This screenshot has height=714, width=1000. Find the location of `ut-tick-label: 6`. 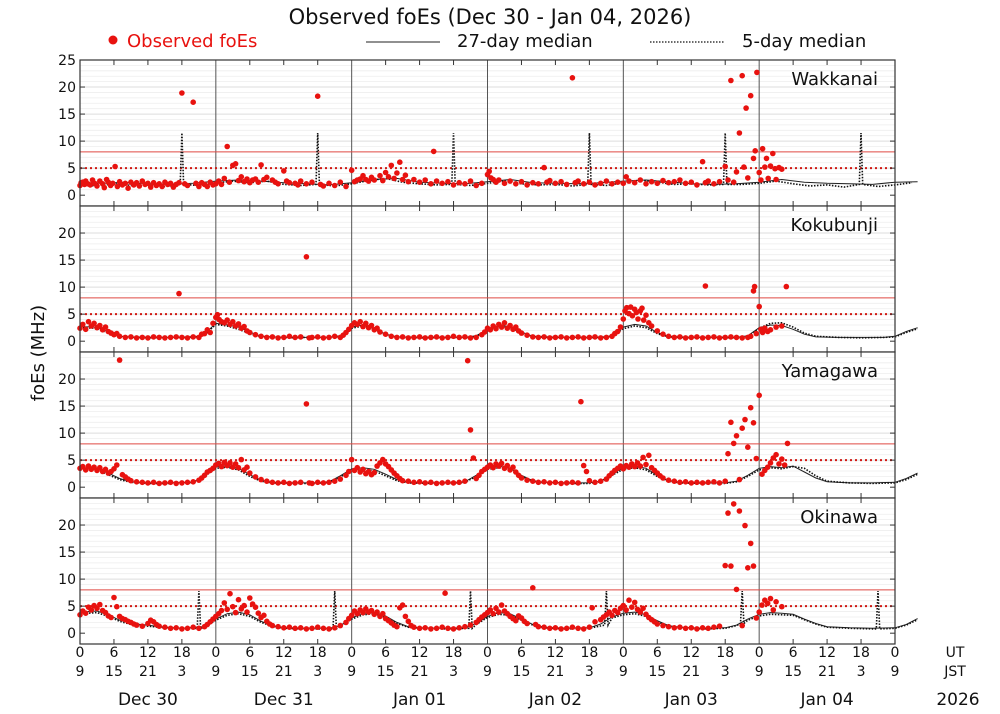

ut-tick-label: 6 is located at coordinates (521, 653).